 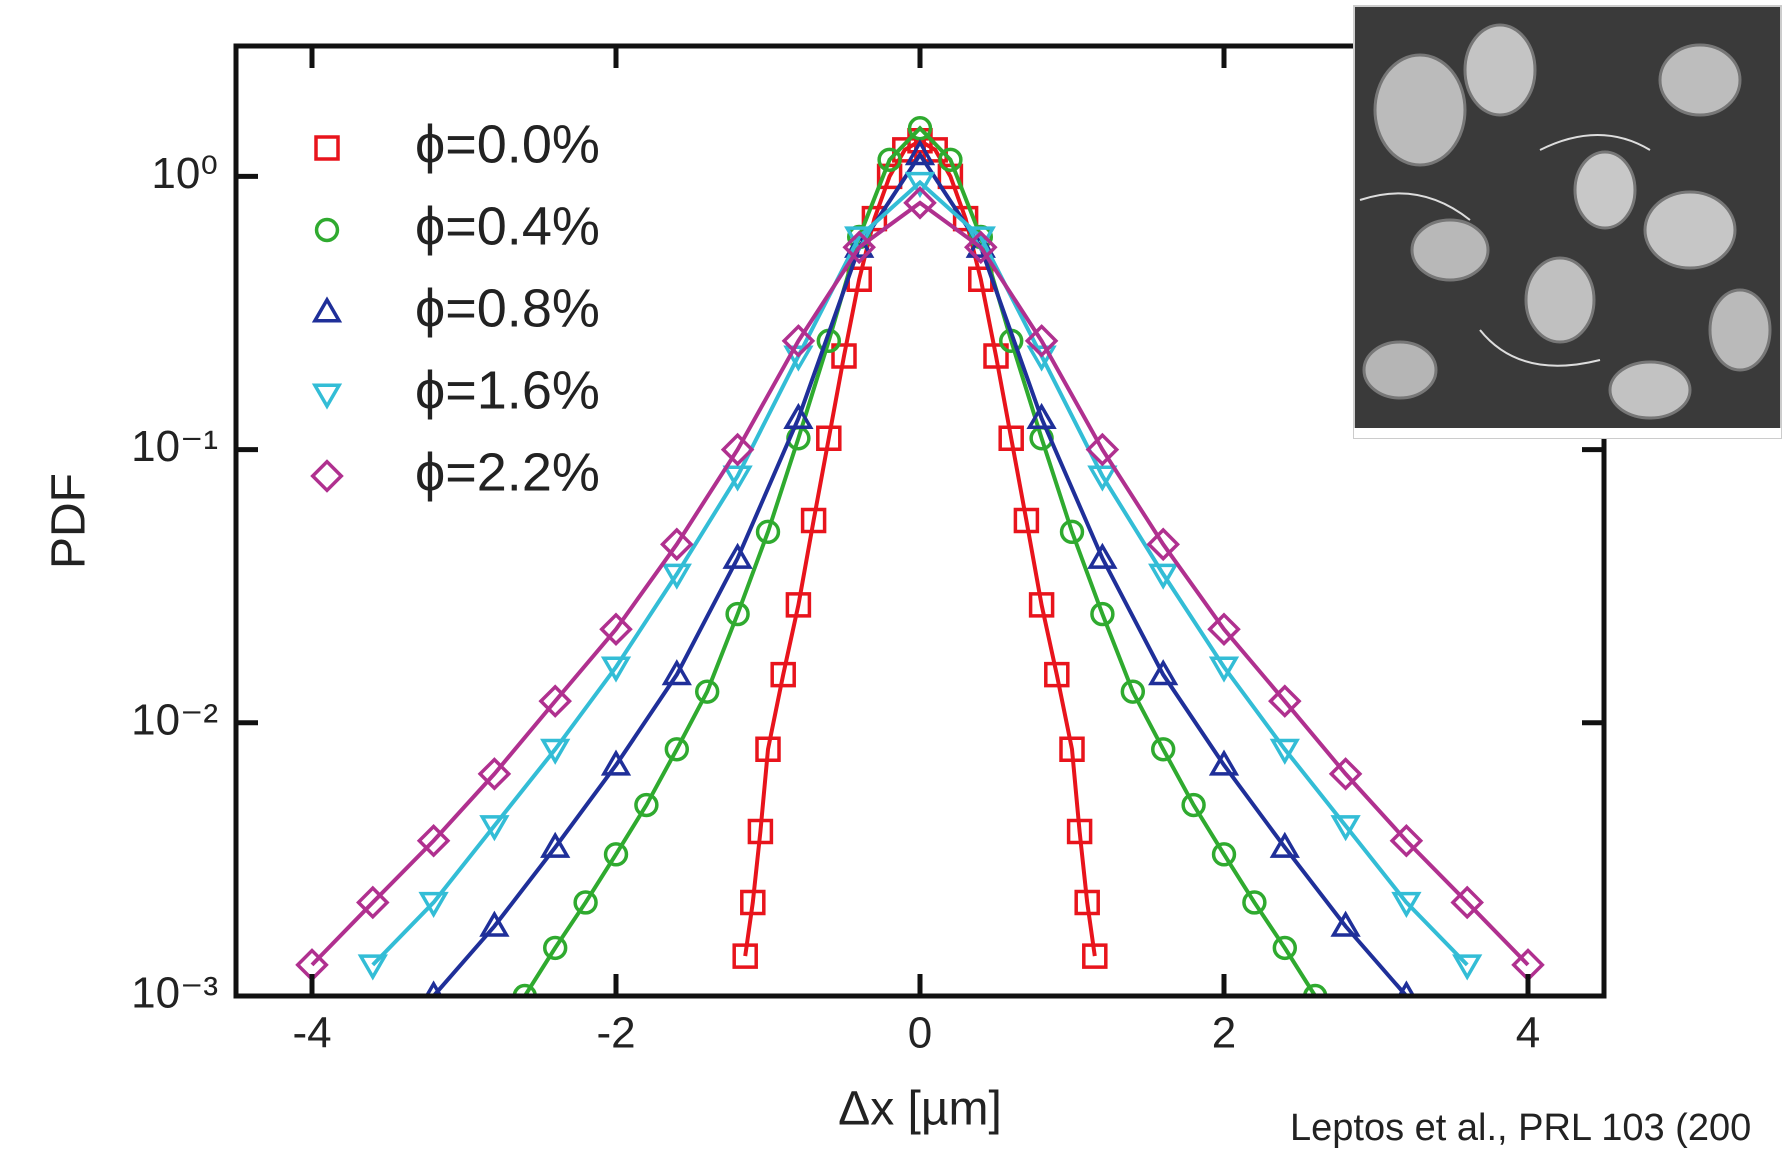 What do you see at coordinates (184, 173) in the screenshot?
I see `y-tick-label: 10⁰` at bounding box center [184, 173].